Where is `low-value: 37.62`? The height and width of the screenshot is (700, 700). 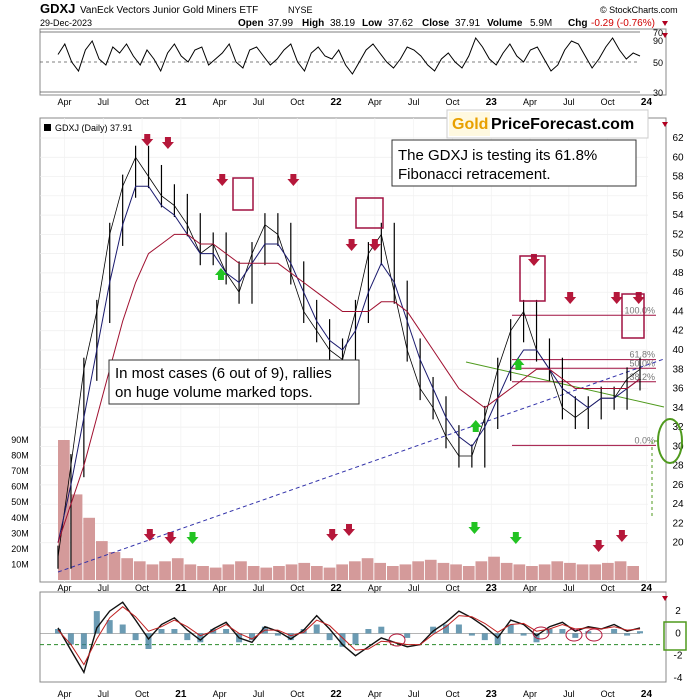
low-value: 37.62 is located at coordinates (400, 23).